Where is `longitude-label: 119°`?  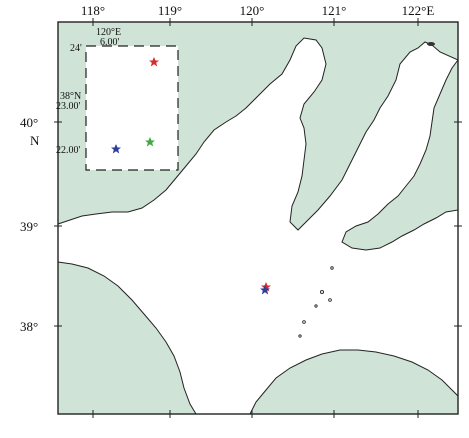
longitude-label: 119° is located at coordinates (170, 10).